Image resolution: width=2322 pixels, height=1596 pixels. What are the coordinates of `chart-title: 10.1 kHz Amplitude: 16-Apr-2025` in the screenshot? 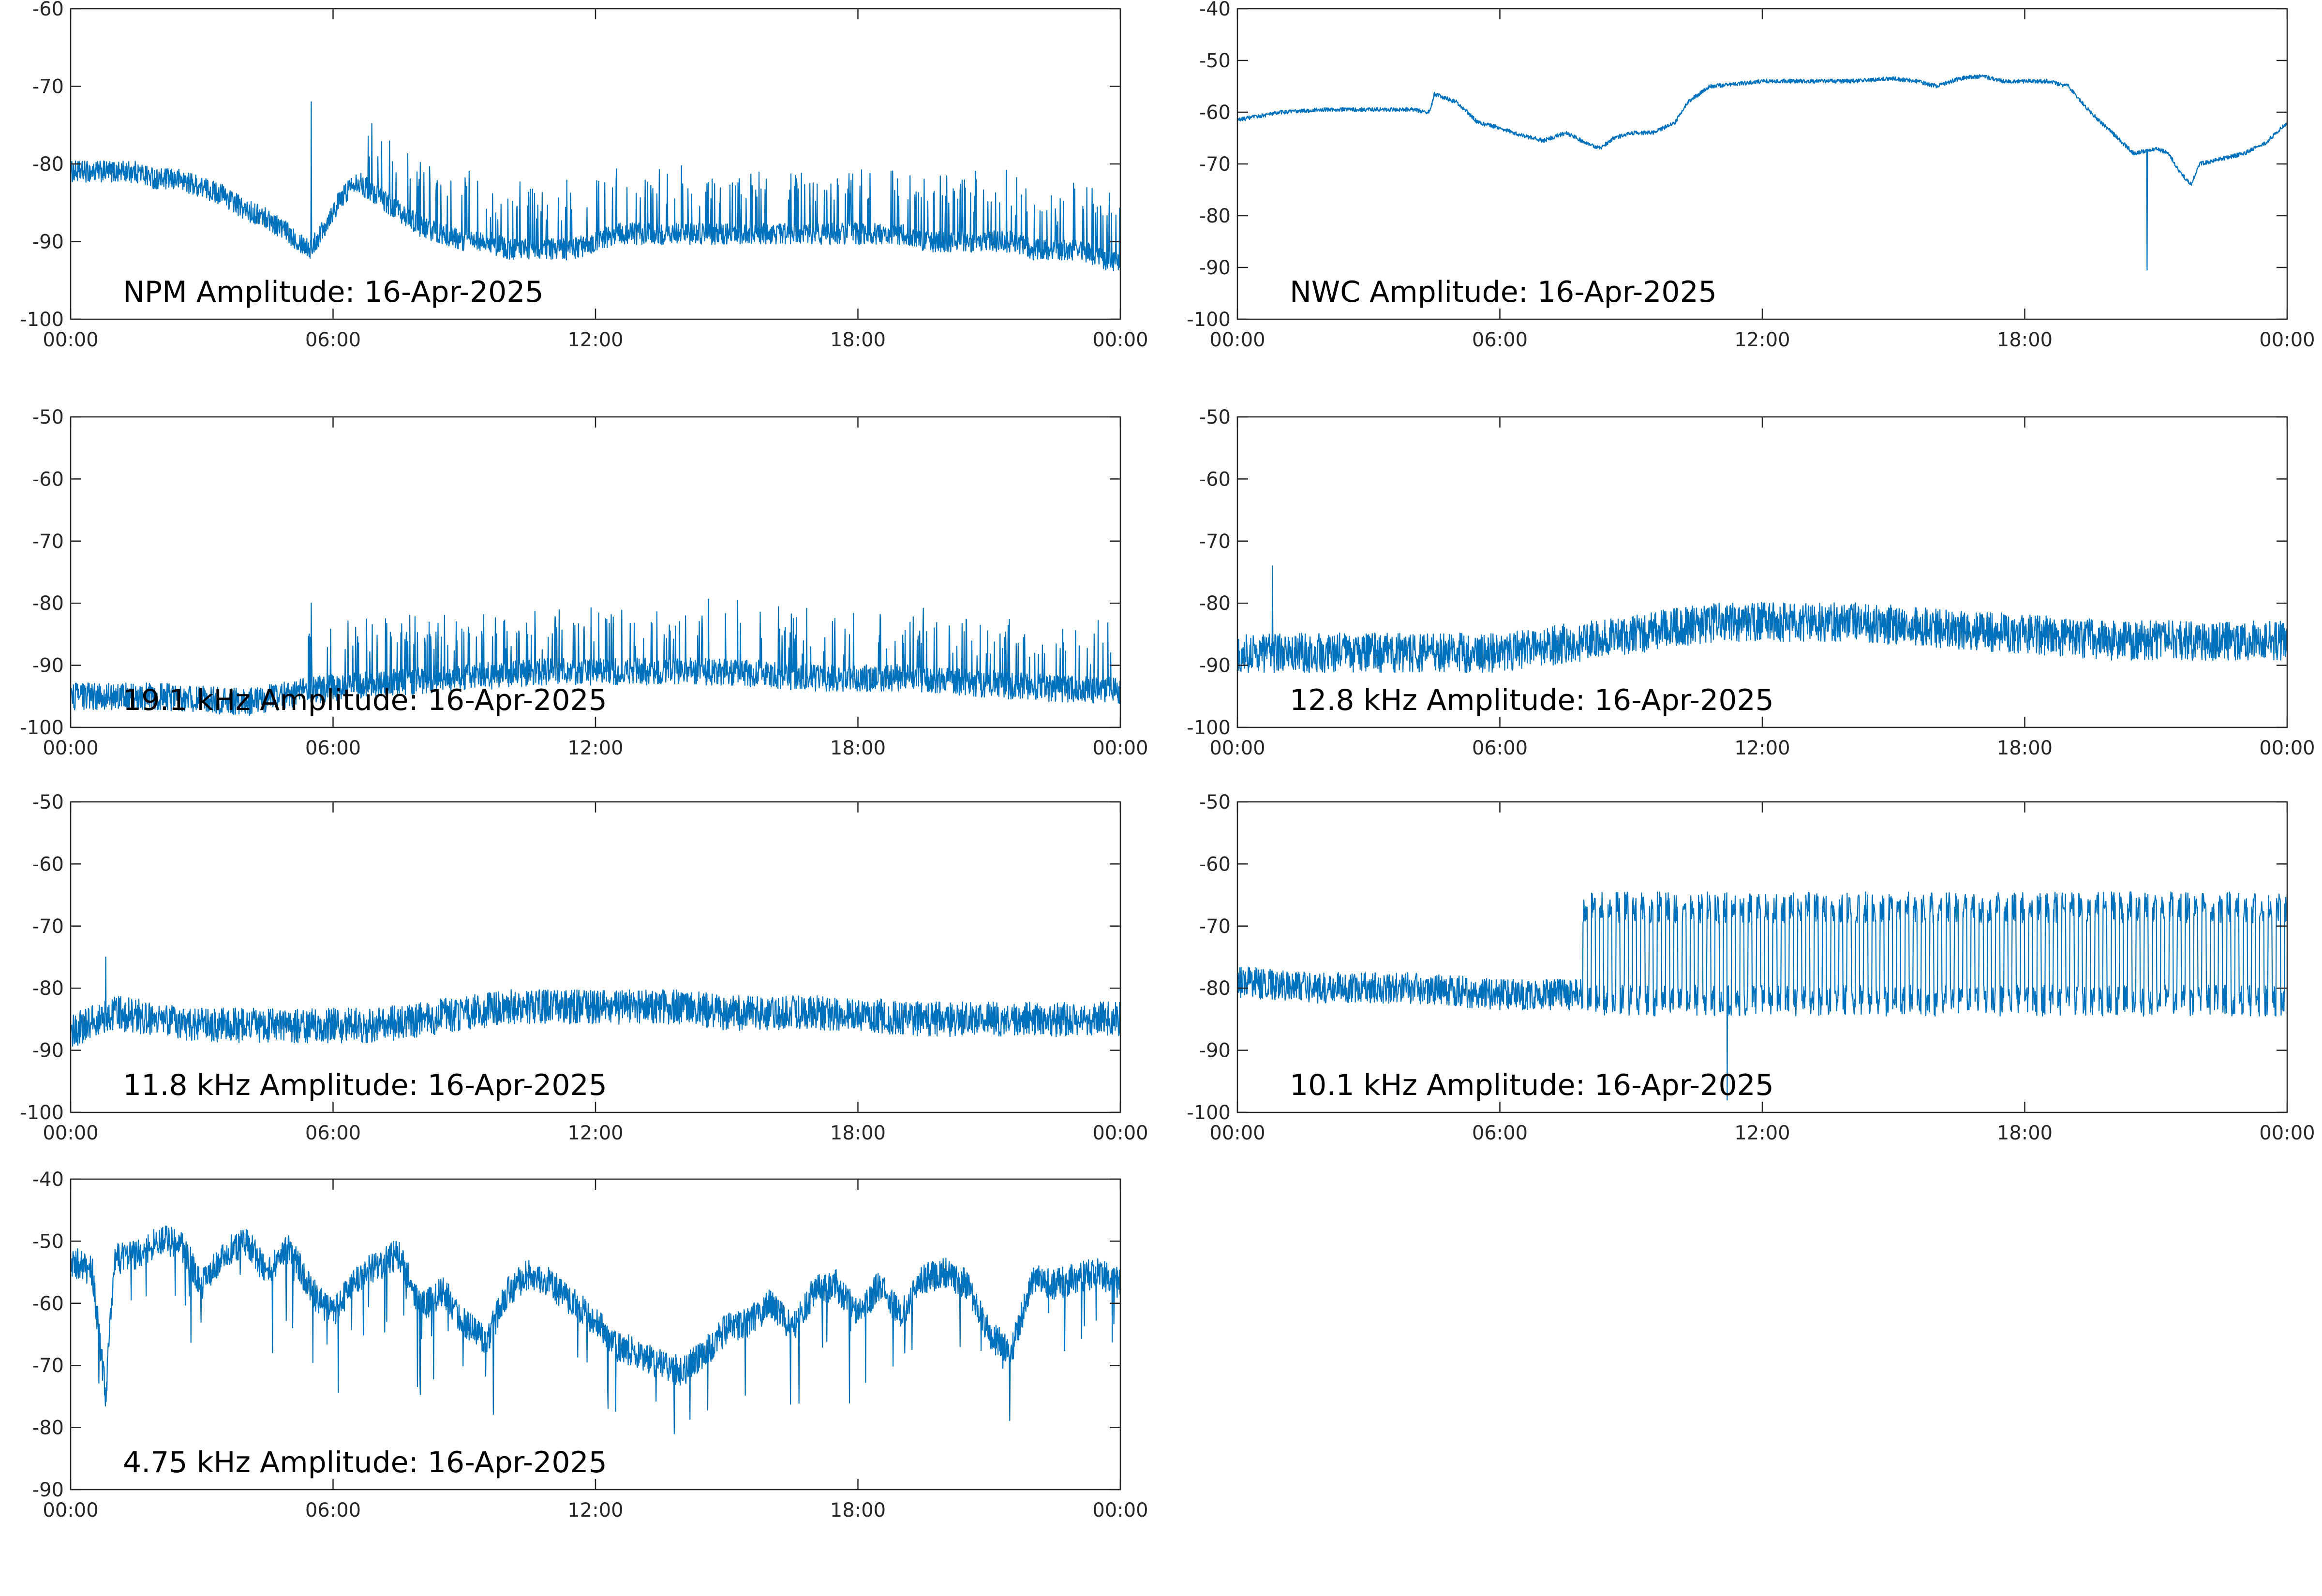 It's located at (1532, 1085).